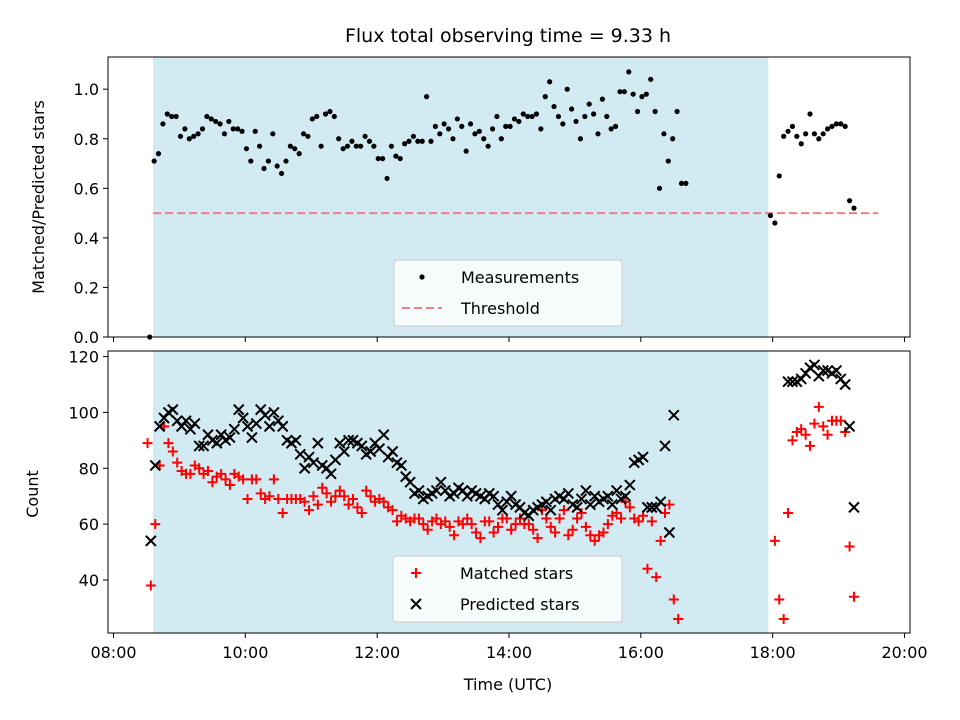 The height and width of the screenshot is (720, 960). What do you see at coordinates (86, 188) in the screenshot?
I see `y-tick-label: 0.6` at bounding box center [86, 188].